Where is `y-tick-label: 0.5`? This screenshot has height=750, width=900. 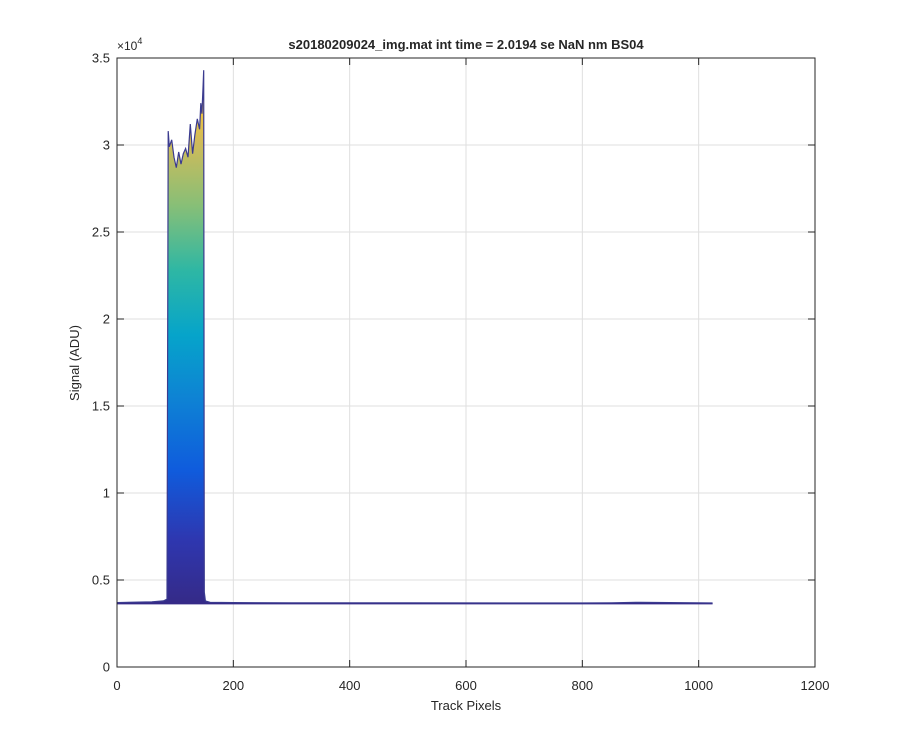
y-tick-label: 0.5 is located at coordinates (101, 580).